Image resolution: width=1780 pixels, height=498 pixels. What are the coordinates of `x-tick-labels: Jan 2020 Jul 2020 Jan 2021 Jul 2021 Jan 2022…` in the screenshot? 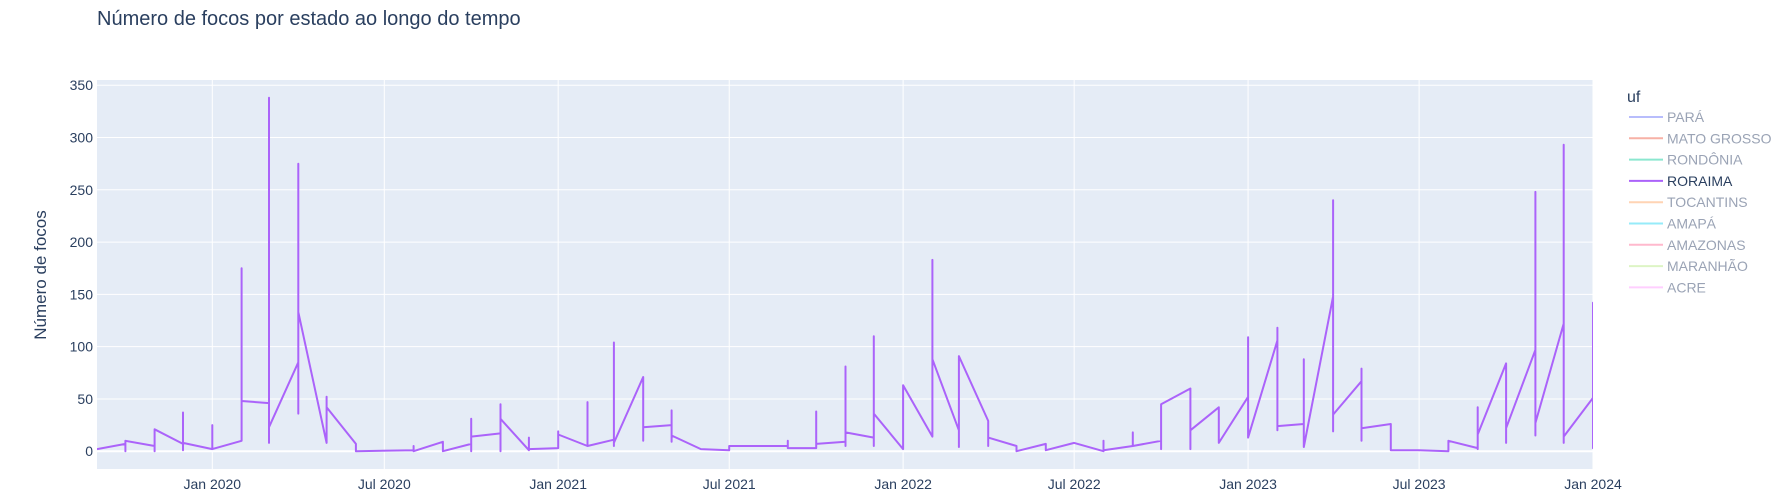 It's located at (902, 484).